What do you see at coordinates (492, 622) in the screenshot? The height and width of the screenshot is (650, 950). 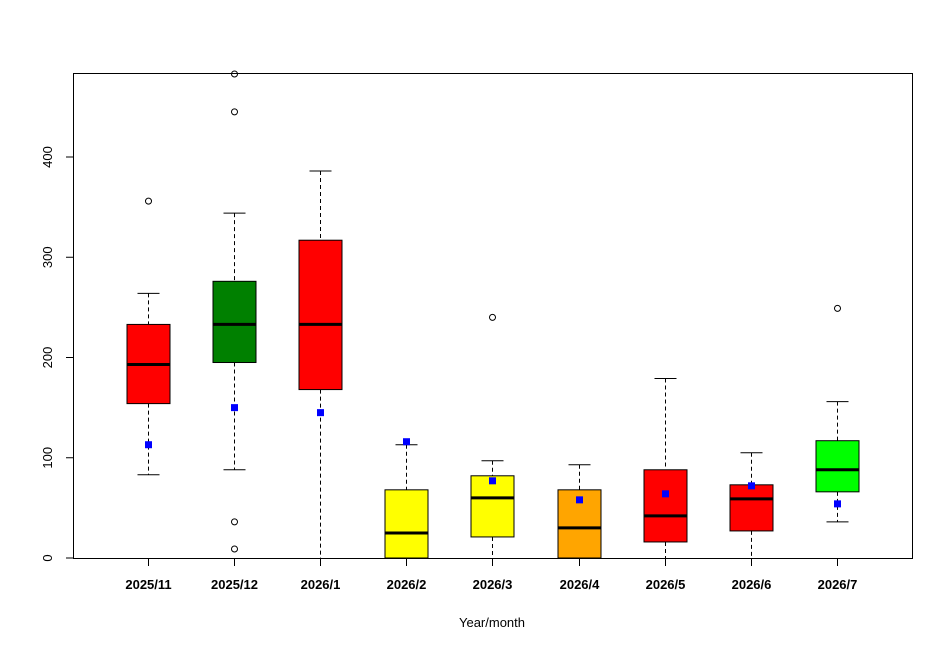 I see `x-axis-label: Year/month` at bounding box center [492, 622].